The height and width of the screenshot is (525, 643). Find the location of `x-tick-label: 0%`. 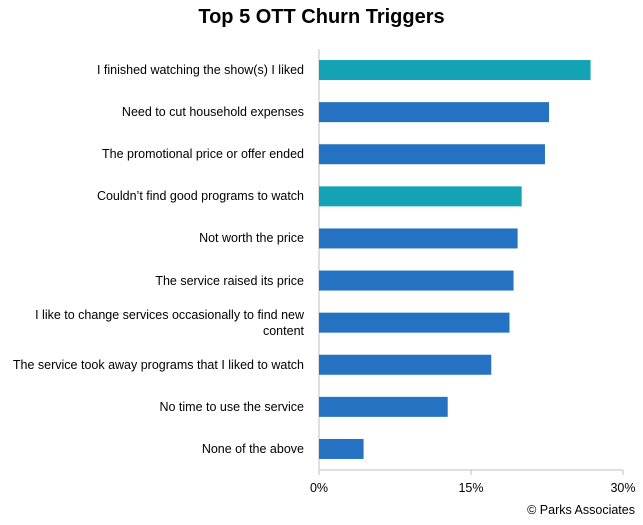

x-tick-label: 0% is located at coordinates (319, 488).